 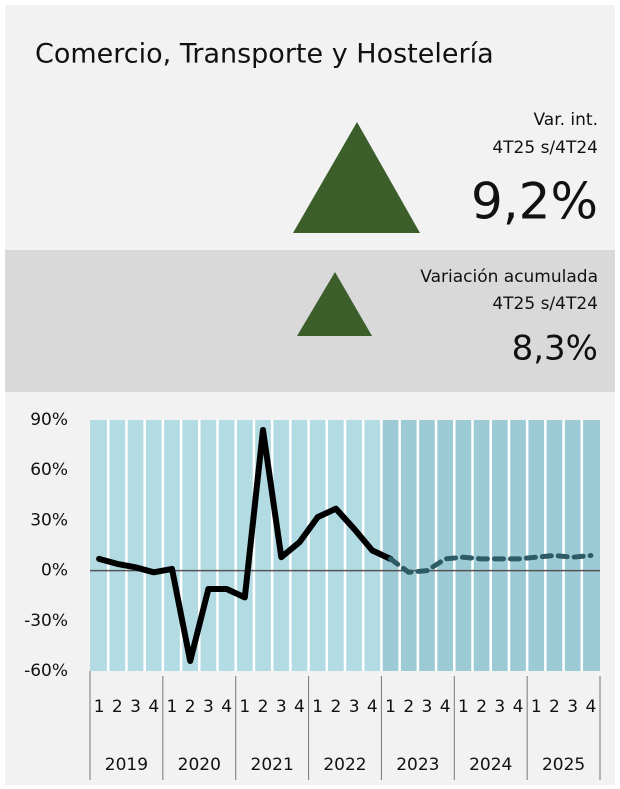 What do you see at coordinates (49, 470) in the screenshot?
I see `y-tick-label: 60%` at bounding box center [49, 470].